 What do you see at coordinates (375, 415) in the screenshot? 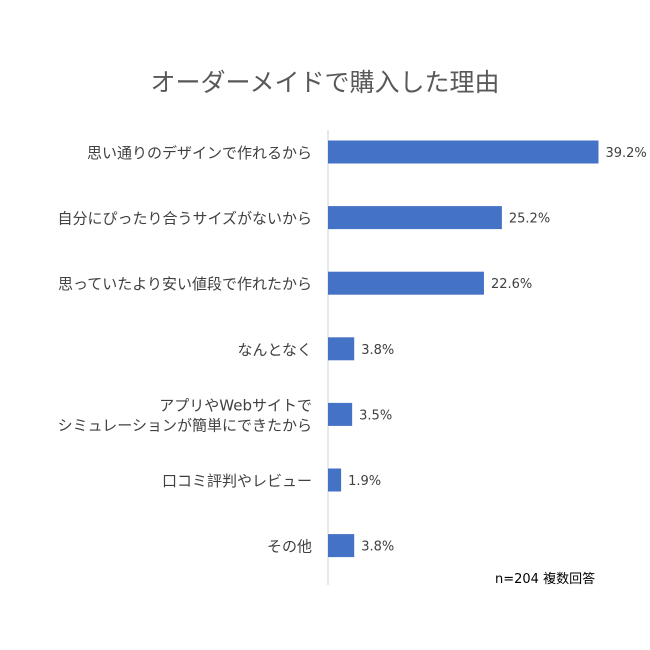
I see `value-label-4: 3.5%` at bounding box center [375, 415].